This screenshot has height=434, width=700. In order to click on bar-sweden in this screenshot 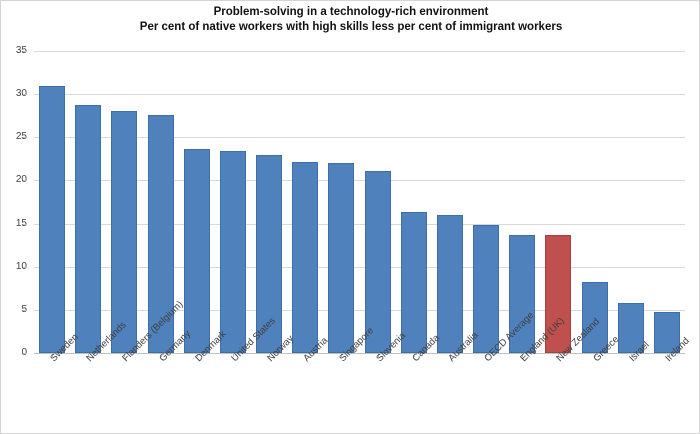, I will do `click(52, 219)`.